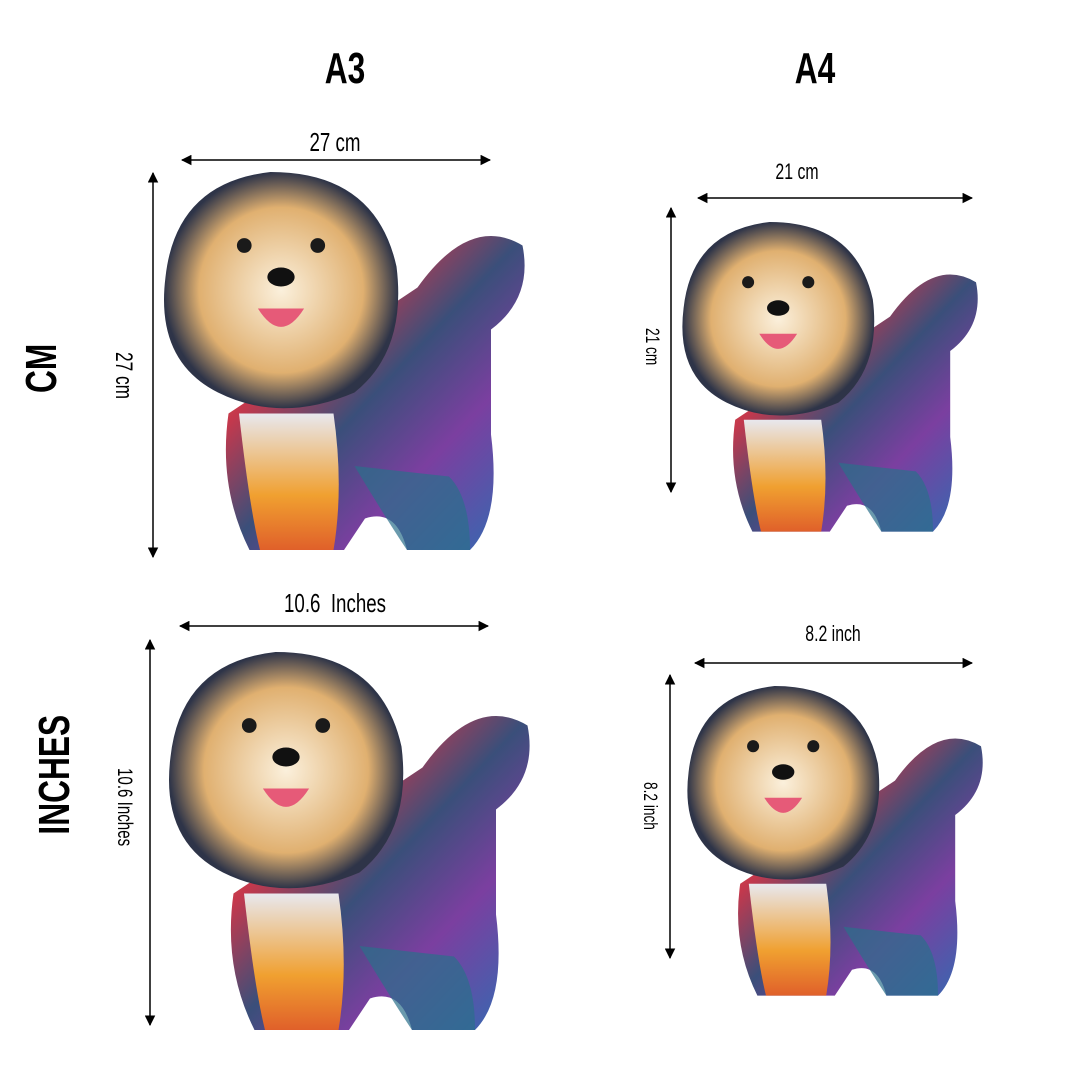  I want to click on width-label-a3-inches: 10.6 Inches, so click(335, 603).